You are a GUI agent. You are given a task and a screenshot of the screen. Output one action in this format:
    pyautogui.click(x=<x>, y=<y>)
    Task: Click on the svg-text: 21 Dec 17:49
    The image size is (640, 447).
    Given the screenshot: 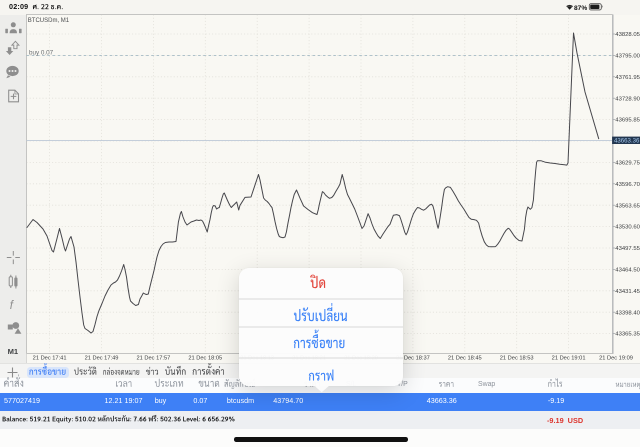 What is the action you would take?
    pyautogui.click(x=102, y=359)
    